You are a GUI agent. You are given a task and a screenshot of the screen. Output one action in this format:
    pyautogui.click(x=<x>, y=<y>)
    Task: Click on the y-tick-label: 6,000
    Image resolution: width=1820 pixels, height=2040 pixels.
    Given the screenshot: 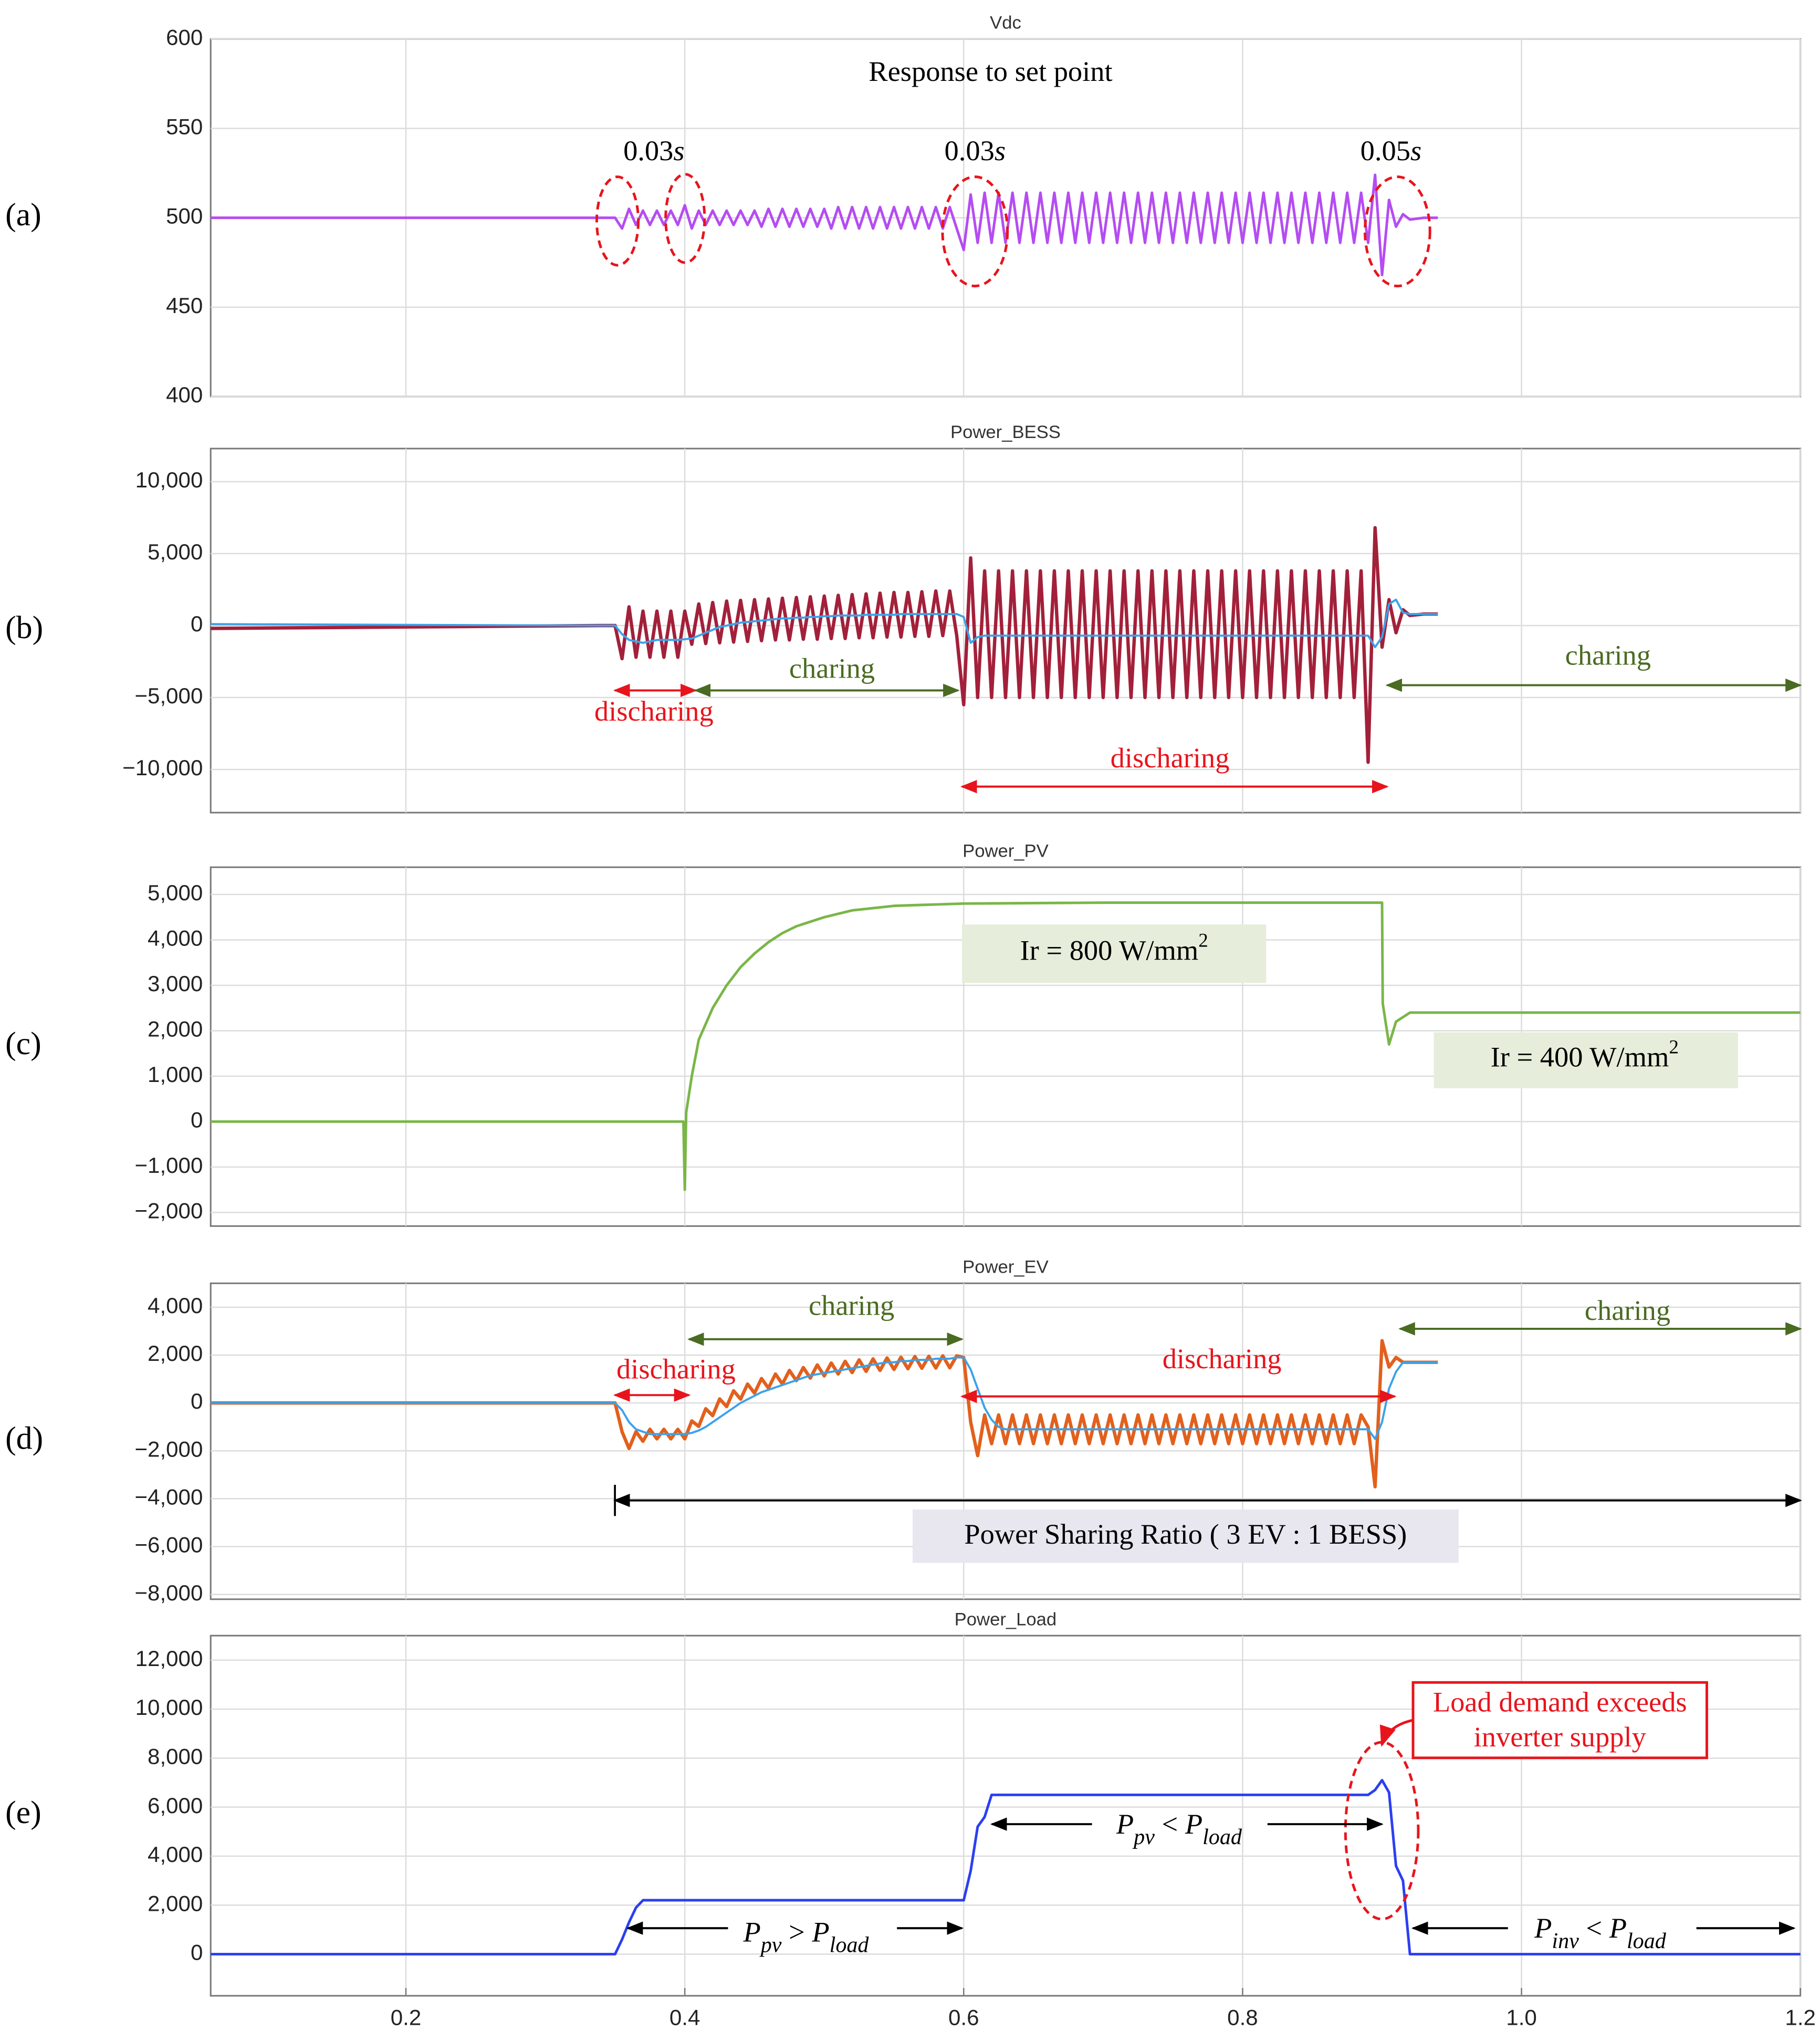 What is the action you would take?
    pyautogui.click(x=175, y=1805)
    